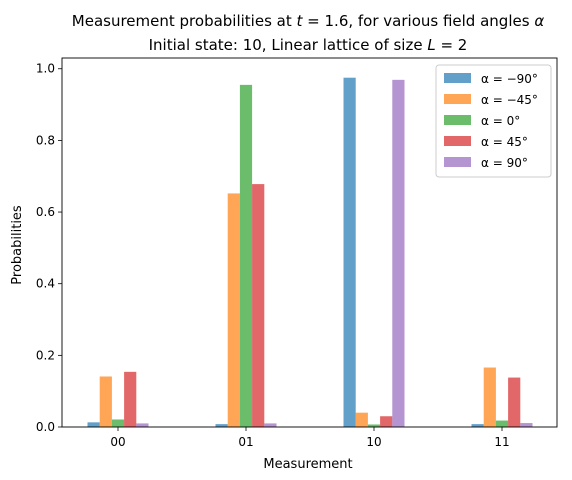 The height and width of the screenshot is (480, 572). What do you see at coordinates (17, 245) in the screenshot?
I see `y-axis-label: Probabilities` at bounding box center [17, 245].